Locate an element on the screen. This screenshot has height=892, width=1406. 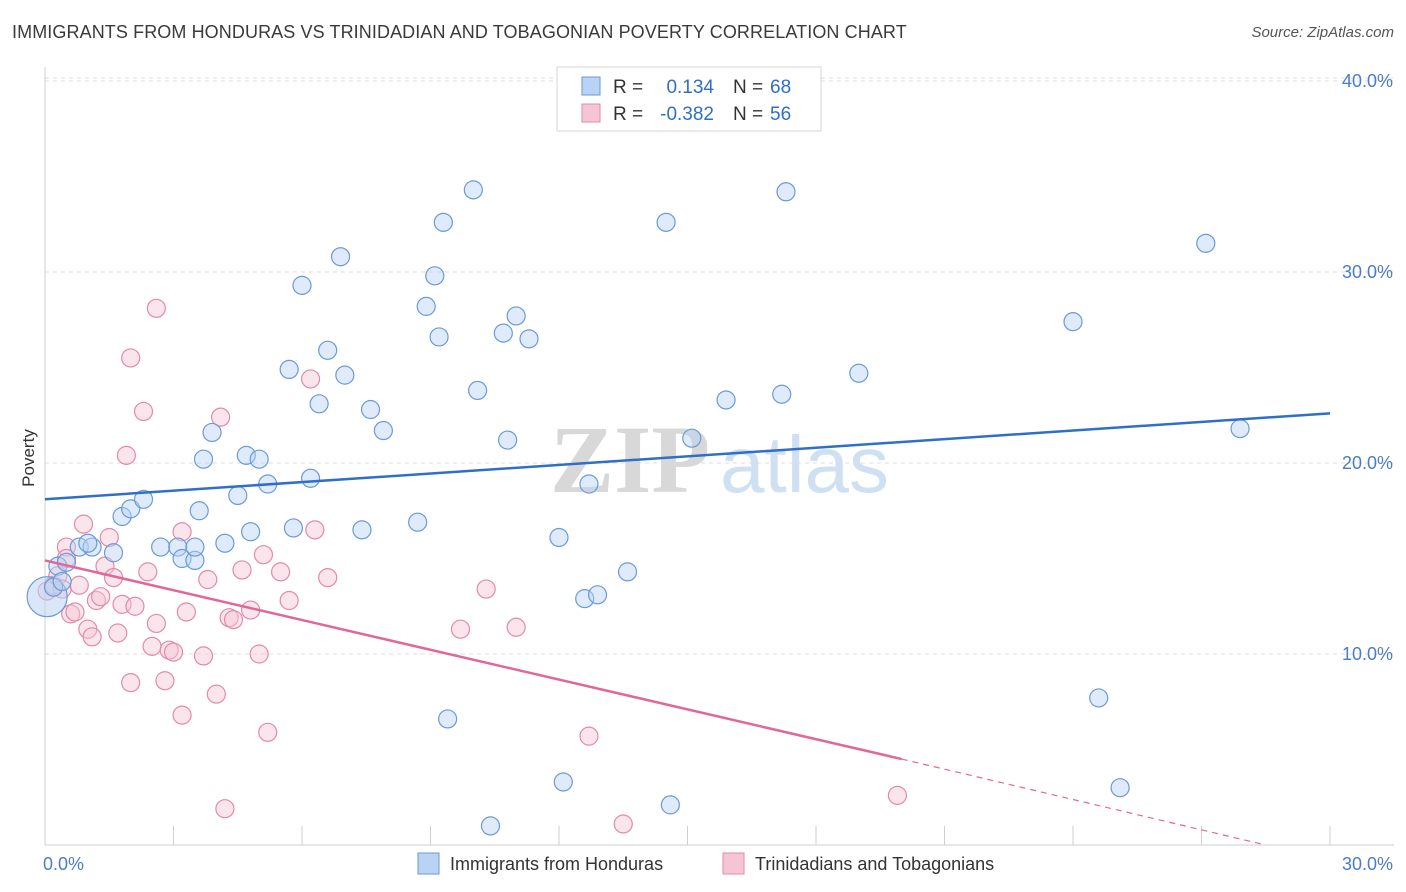
watermark: ZIP atlas is located at coordinates (719, 459).